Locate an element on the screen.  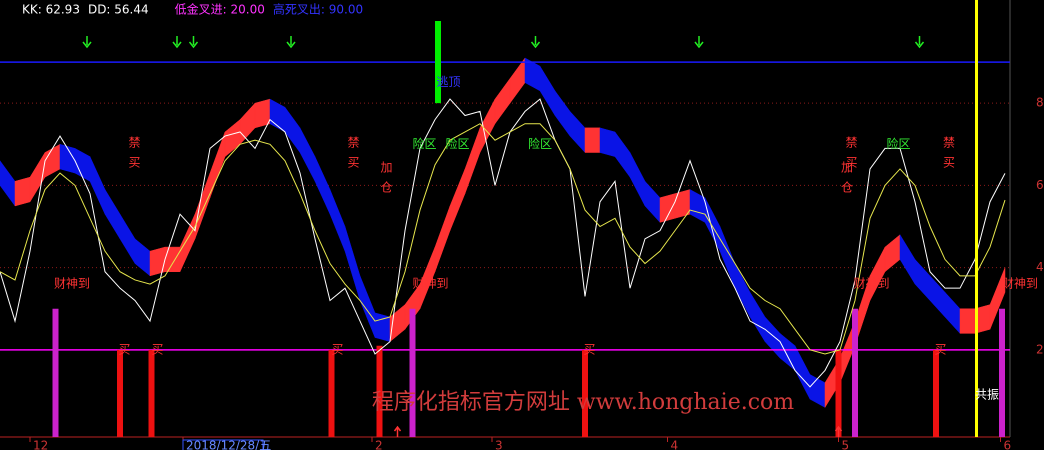
watermark: 程序化指标官方网址 www.honghaie.com is located at coordinates (583, 402).